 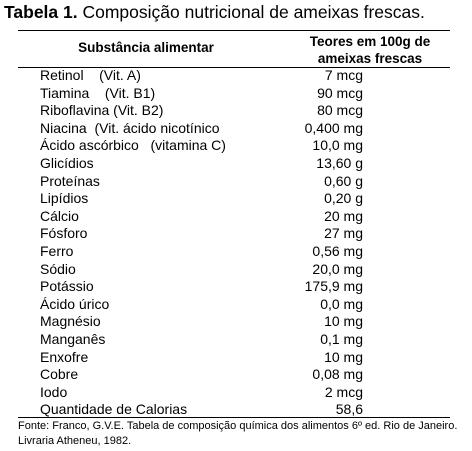 What do you see at coordinates (64, 233) in the screenshot?
I see `nutrient-name: Fósforo` at bounding box center [64, 233].